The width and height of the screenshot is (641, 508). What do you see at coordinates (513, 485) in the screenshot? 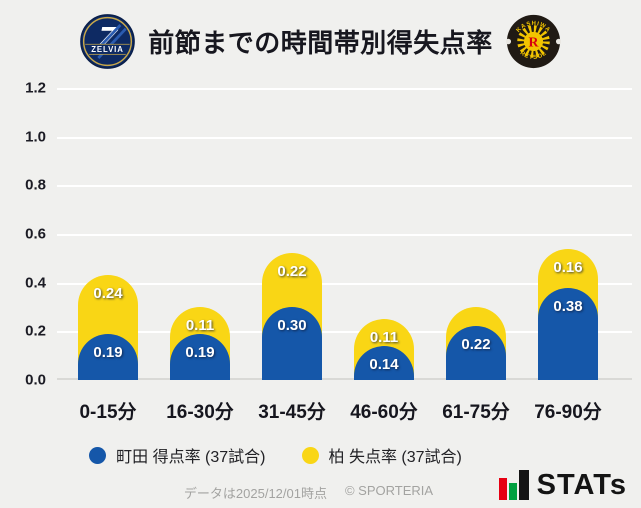
I see `stats-bar-chart-icon` at bounding box center [513, 485].